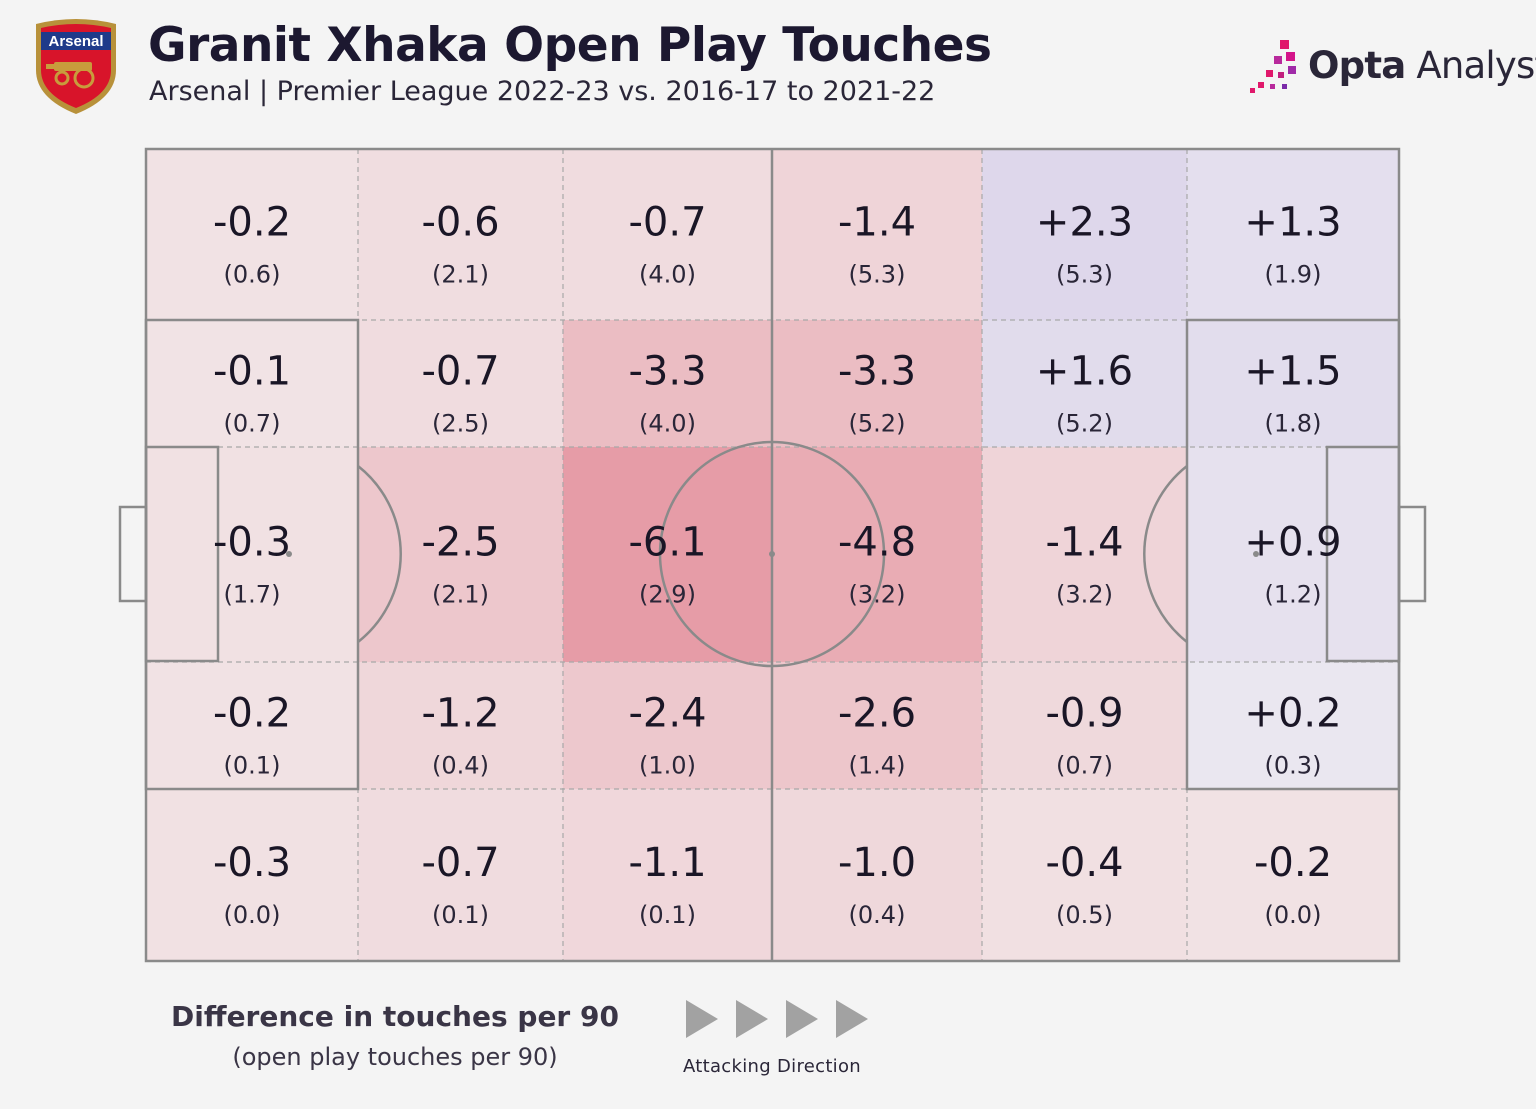  Describe the element at coordinates (75, 41) in the screenshot. I see `svg-text: Arsenal` at that location.